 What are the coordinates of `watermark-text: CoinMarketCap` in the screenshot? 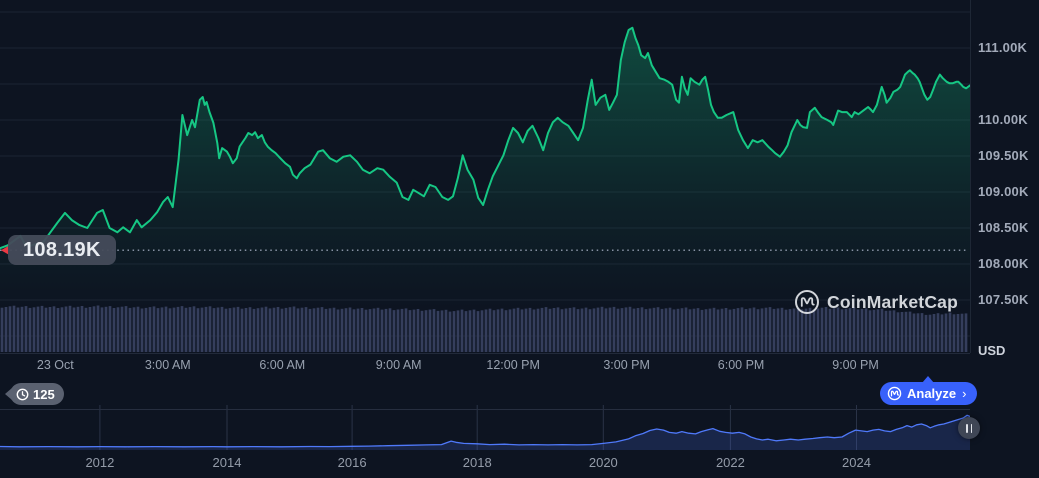 It's located at (892, 301).